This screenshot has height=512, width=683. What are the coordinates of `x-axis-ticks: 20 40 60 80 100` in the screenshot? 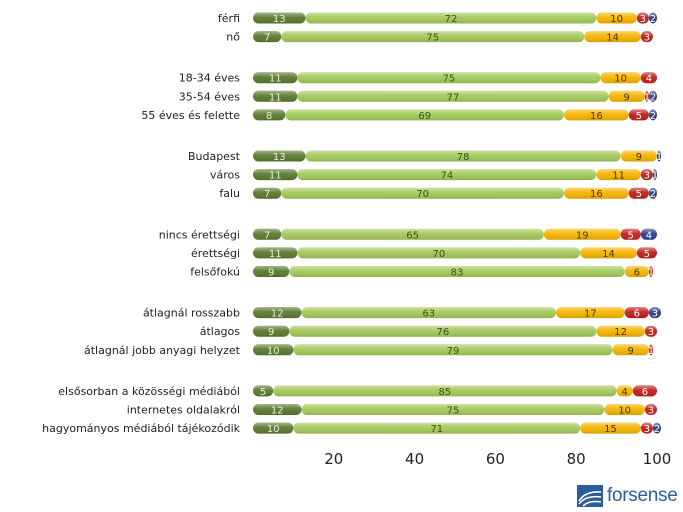 It's located at (497, 459).